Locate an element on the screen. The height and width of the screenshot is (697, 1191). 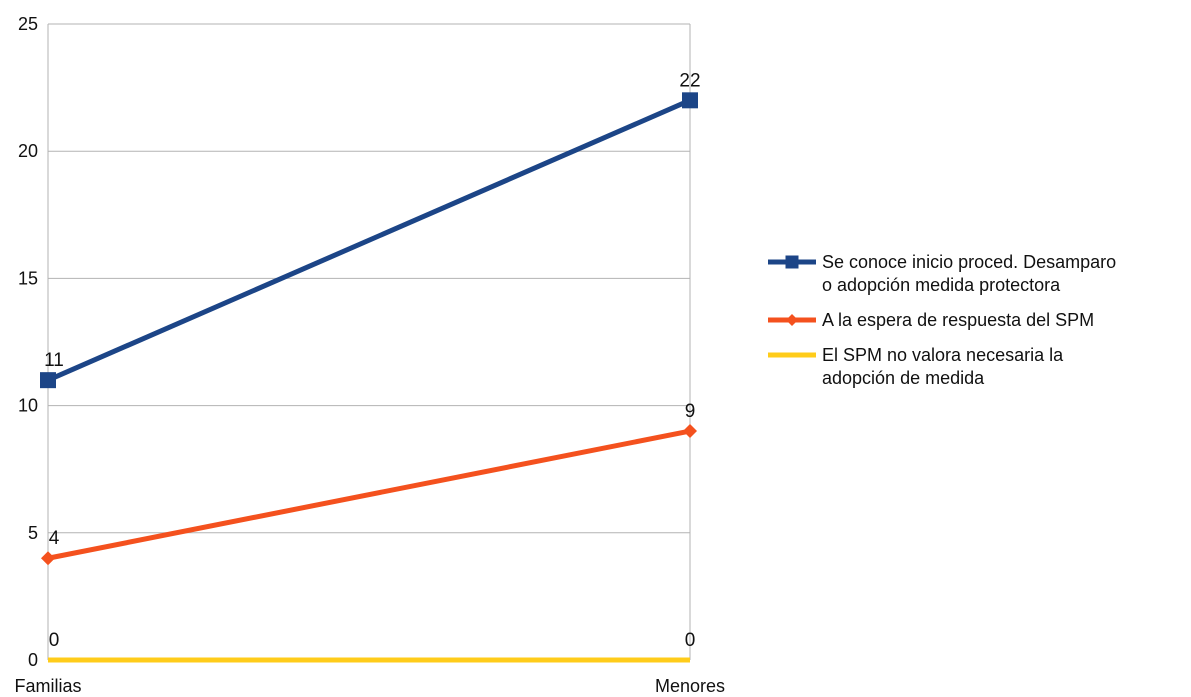
data-label: 9 is located at coordinates (690, 411).